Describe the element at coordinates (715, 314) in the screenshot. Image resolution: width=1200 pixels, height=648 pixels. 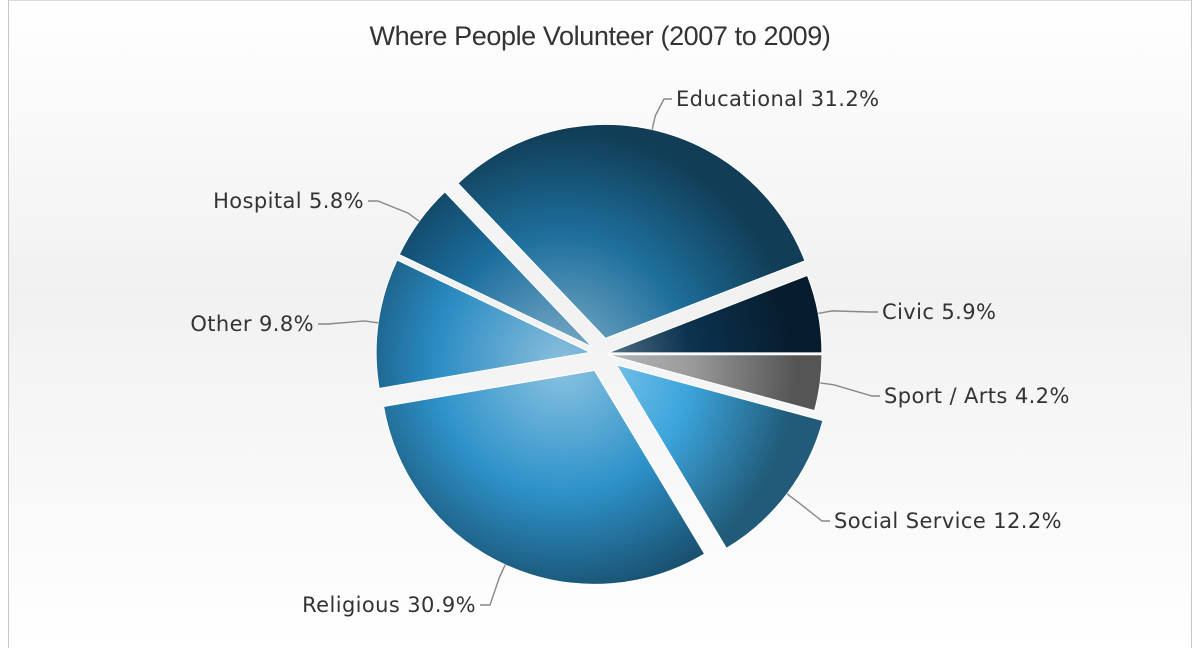
I see `pie-slice-civic` at that location.